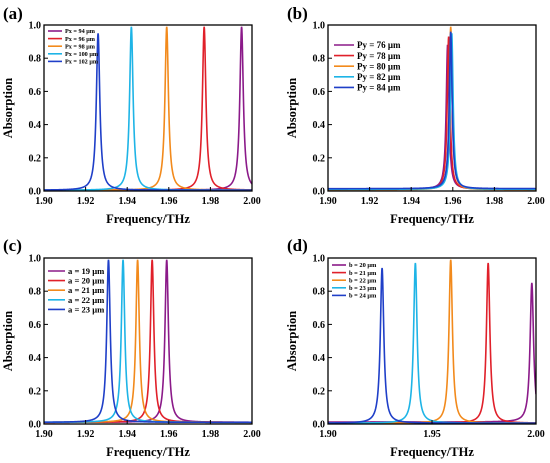 This screenshot has height=463, width=550. I want to click on legend-label: a = 21 μm, so click(86, 290).